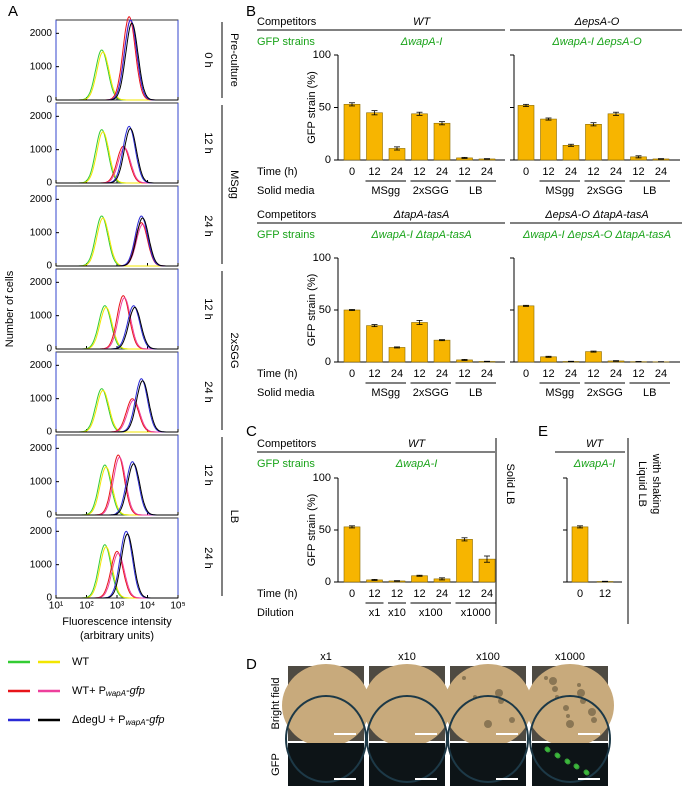 This screenshot has width=682, height=786. I want to click on gfp-strain: ΔwapA-I ΔtapA-tasA, so click(420, 235).